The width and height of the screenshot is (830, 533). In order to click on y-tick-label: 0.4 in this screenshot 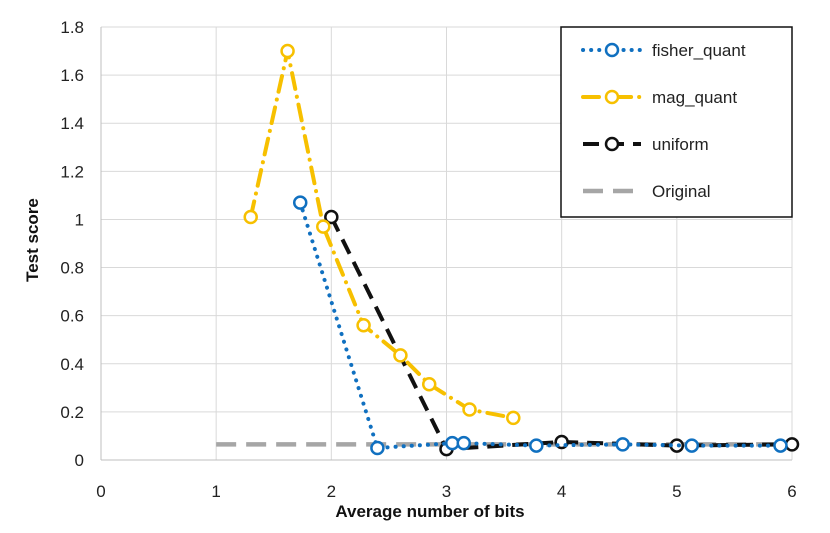, I will do `click(72, 364)`.